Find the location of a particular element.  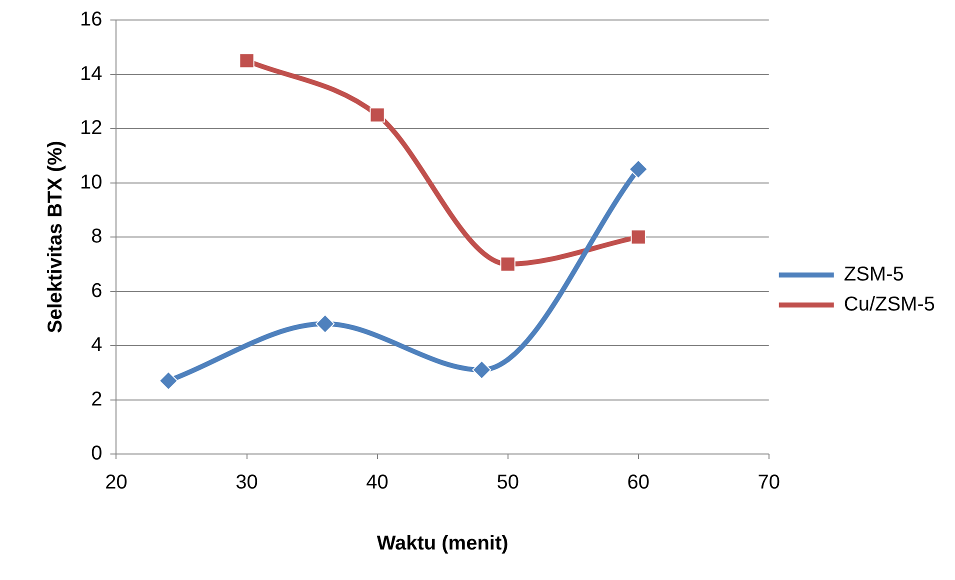

y-tick-label: 10 is located at coordinates (91, 182).